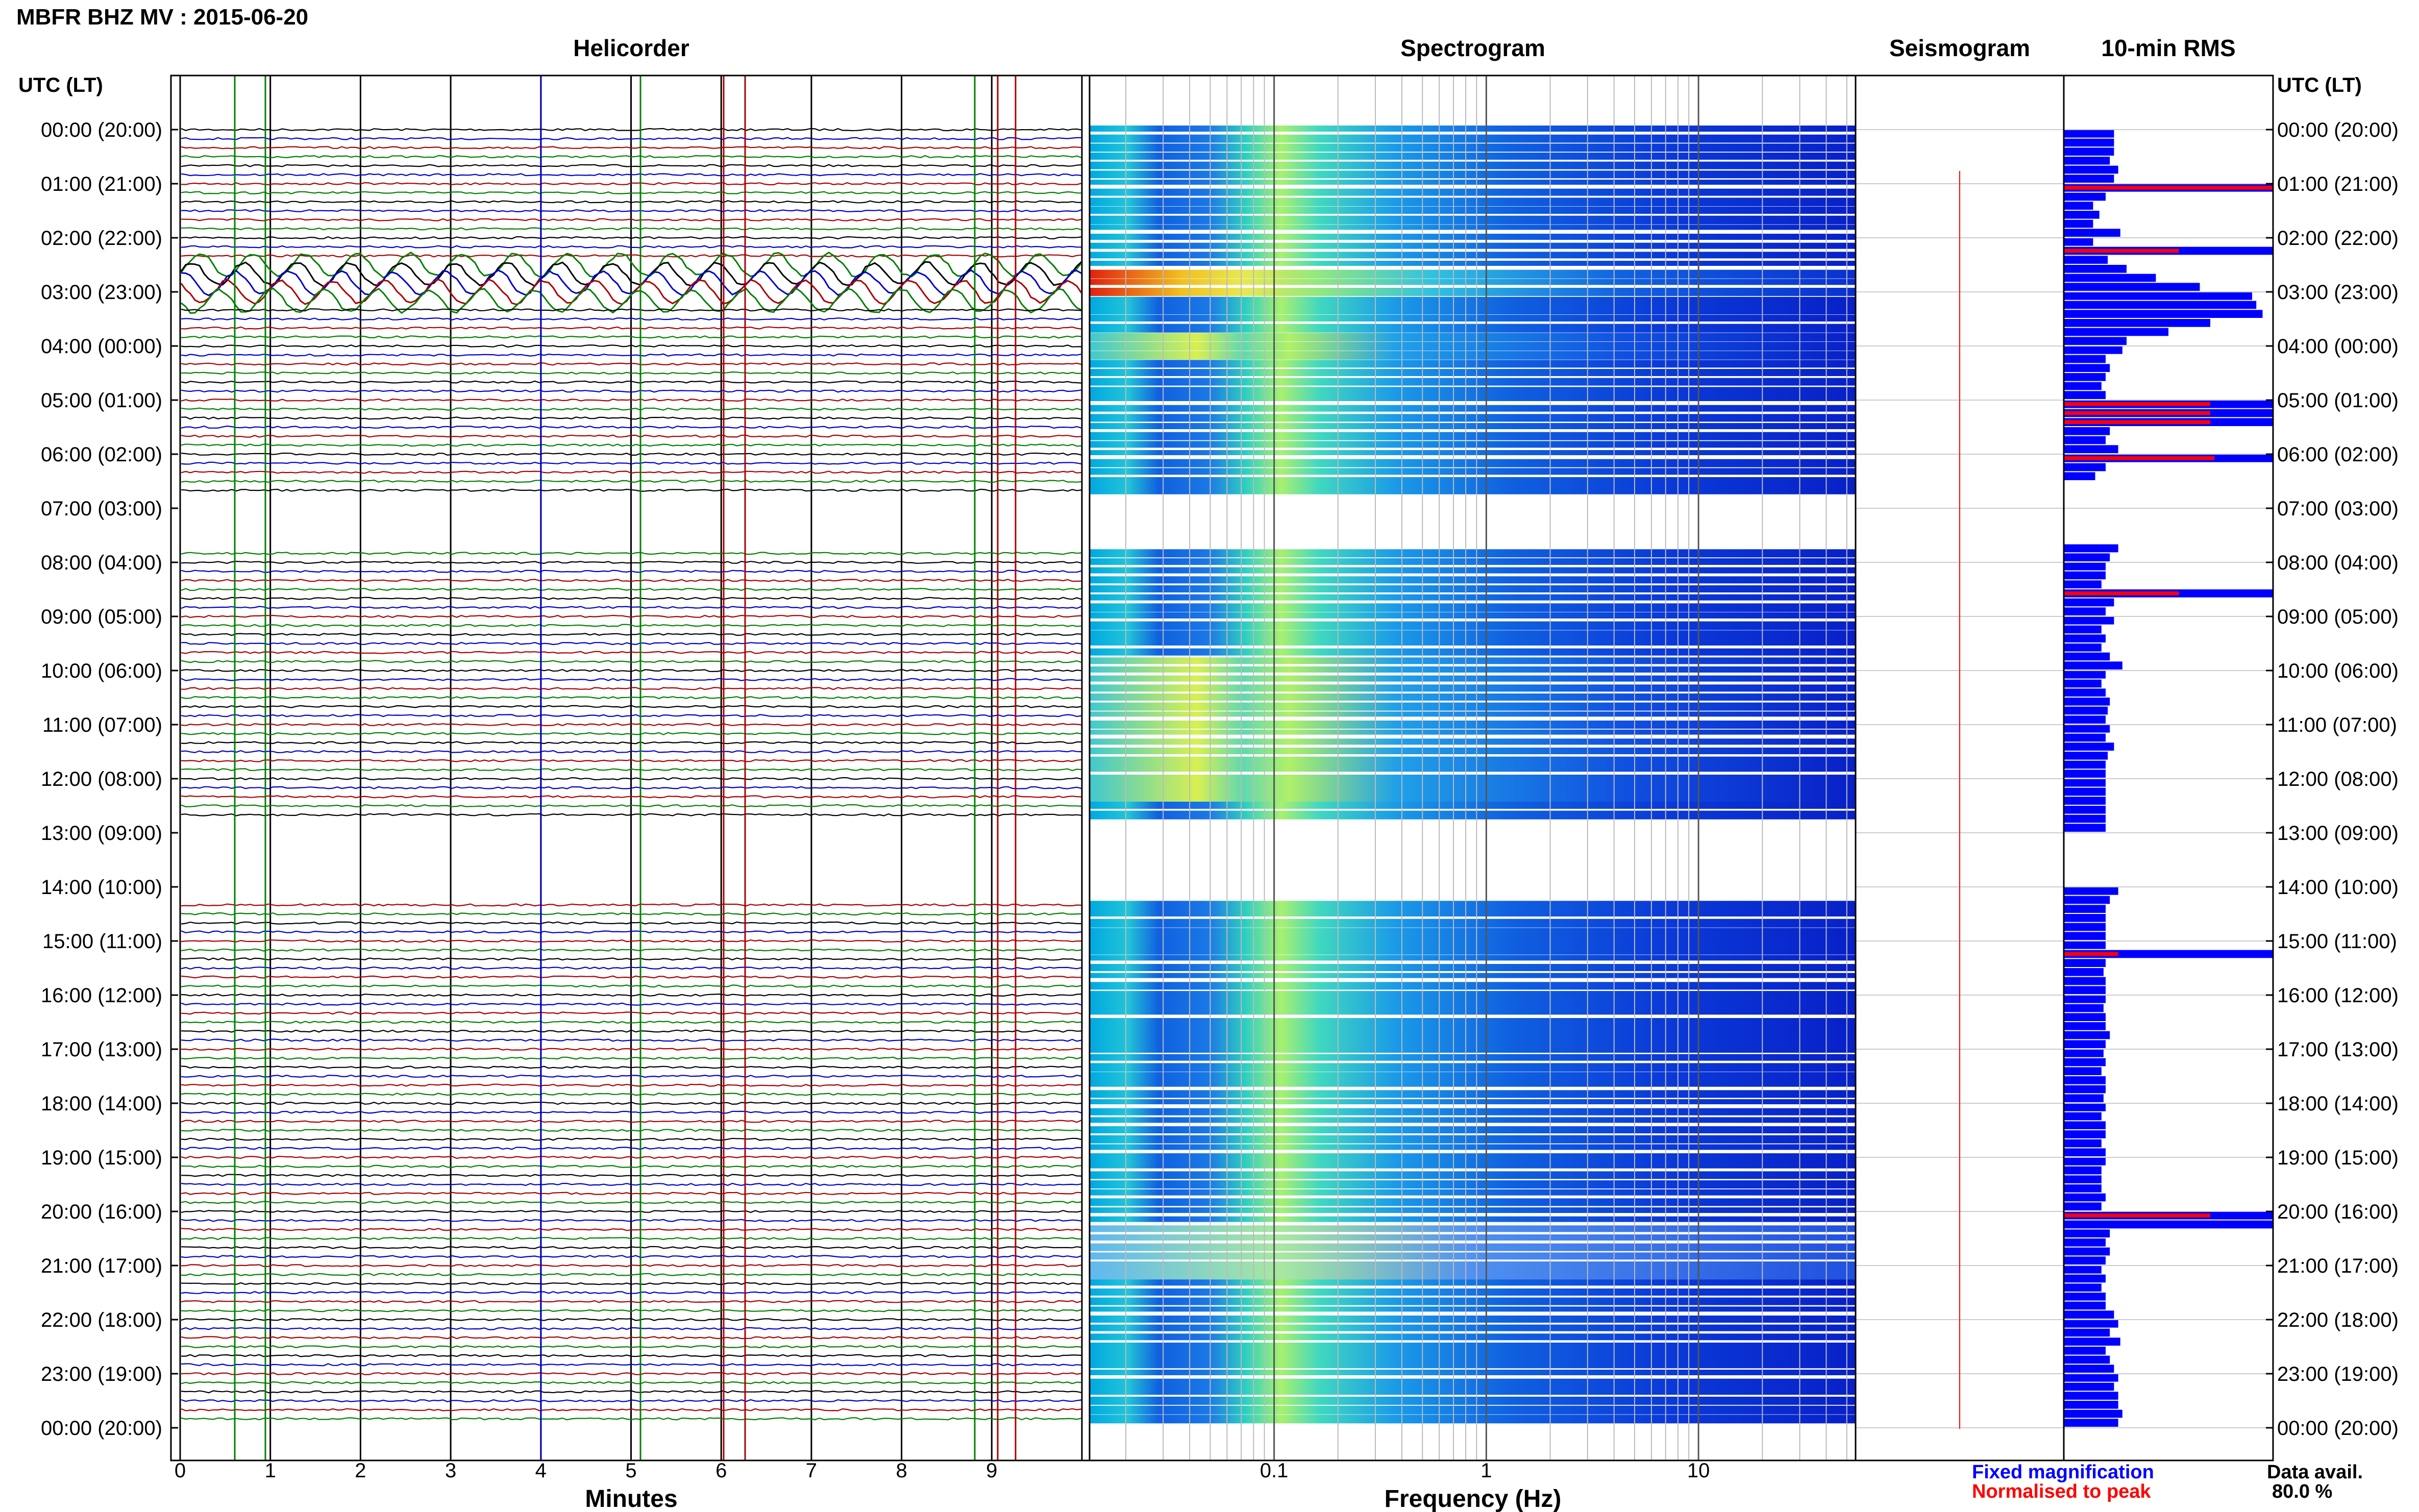 This screenshot has width=2419, height=1512. Describe the element at coordinates (101, 509) in the screenshot. I see `time-label-left: 07:00 (03:00)` at that location.